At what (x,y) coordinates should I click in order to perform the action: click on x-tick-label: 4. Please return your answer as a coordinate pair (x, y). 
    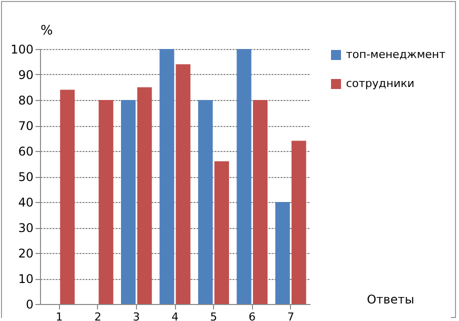
    Looking at the image, I should click on (175, 315).